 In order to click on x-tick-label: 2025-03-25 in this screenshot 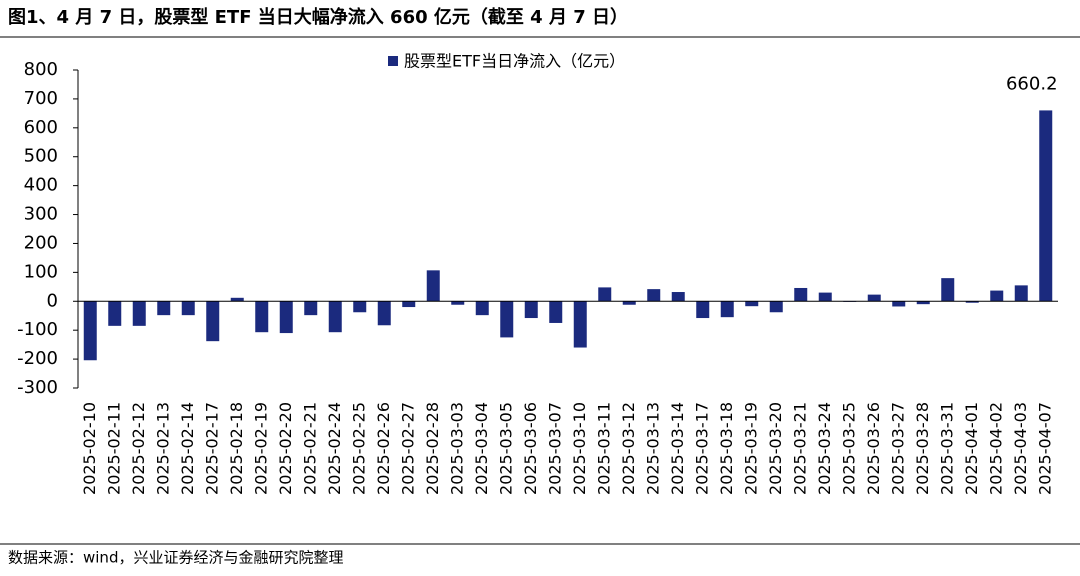, I will do `click(848, 448)`.